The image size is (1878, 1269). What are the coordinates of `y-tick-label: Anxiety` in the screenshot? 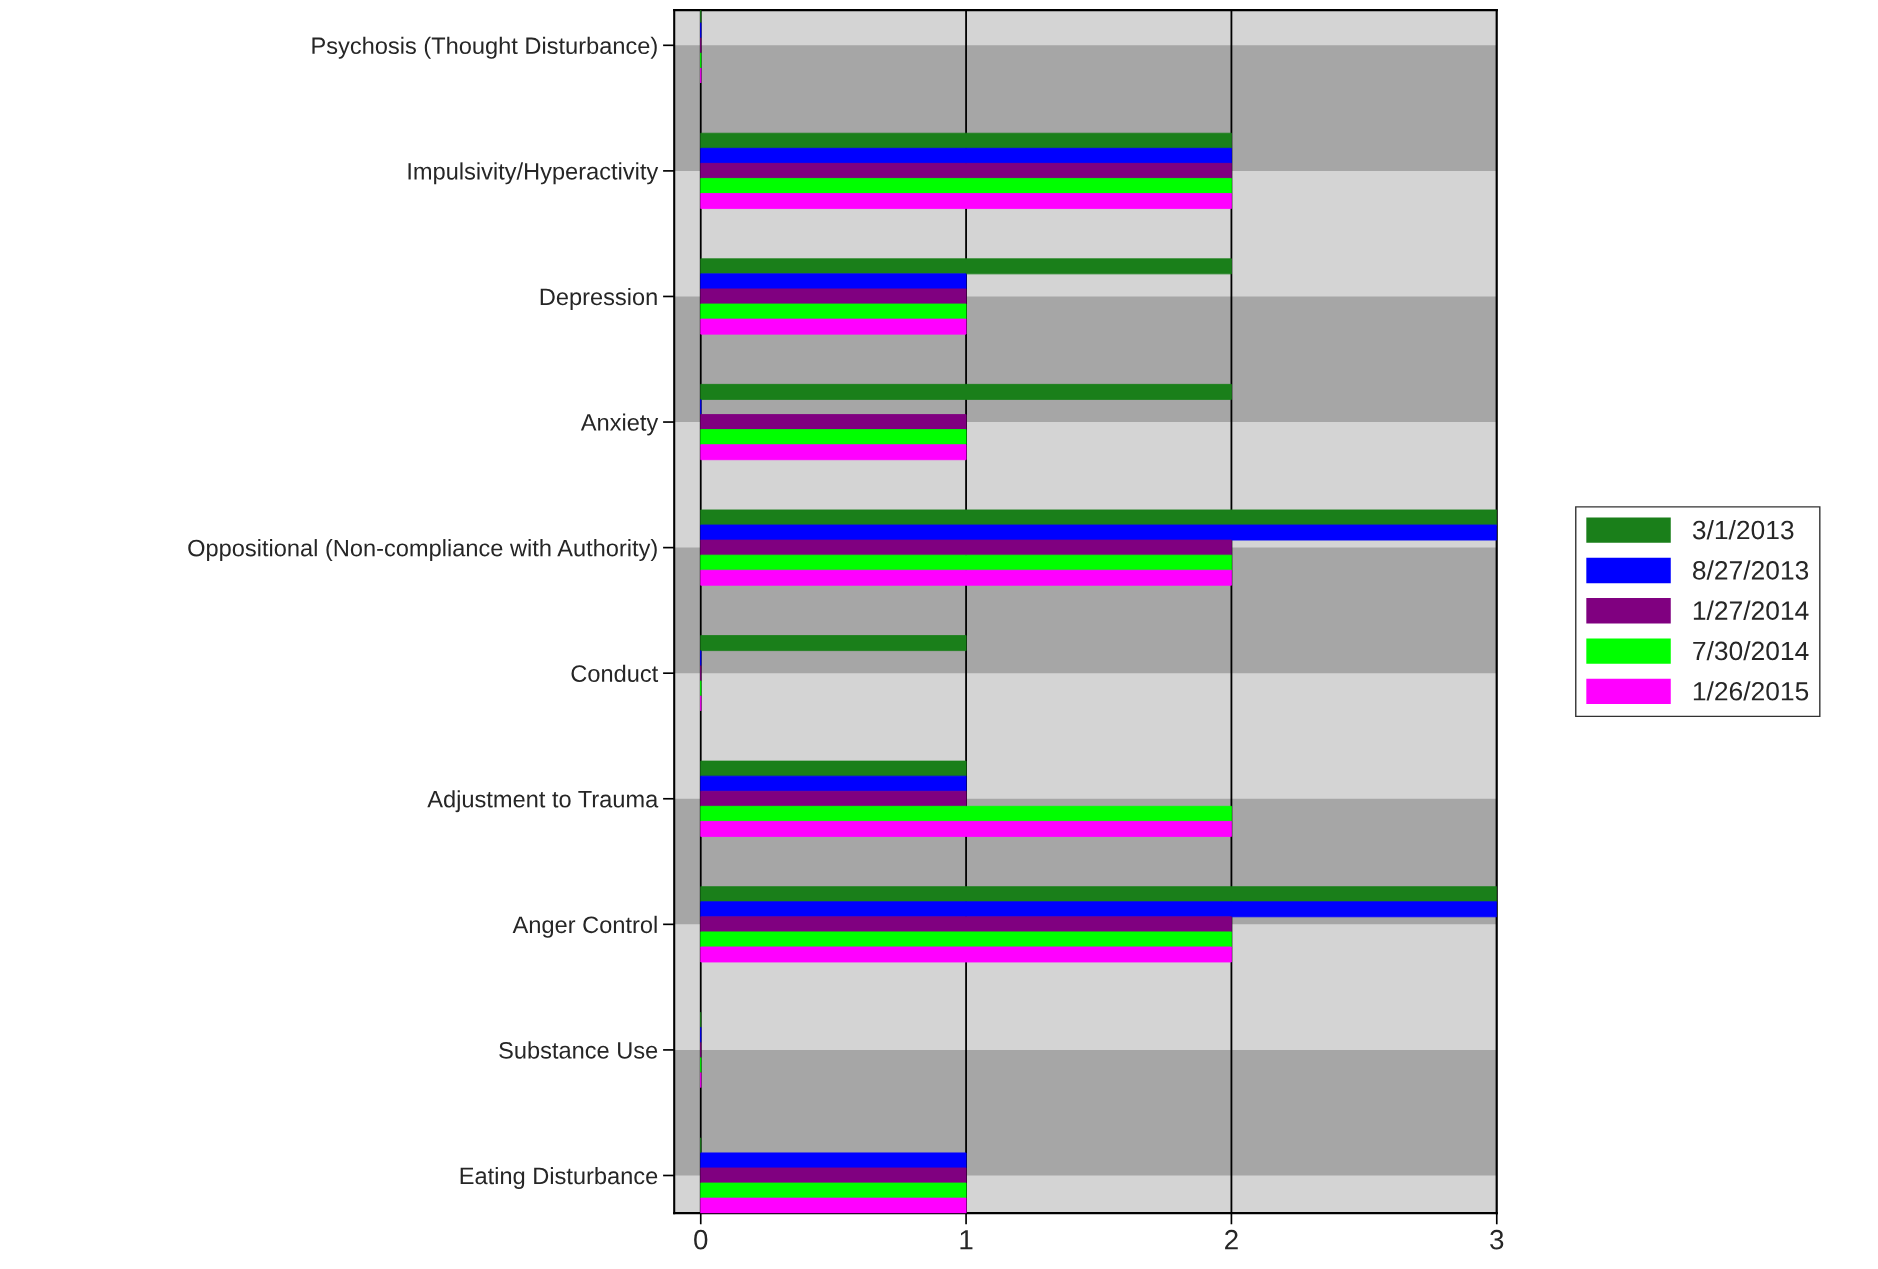 It's located at (619, 424).